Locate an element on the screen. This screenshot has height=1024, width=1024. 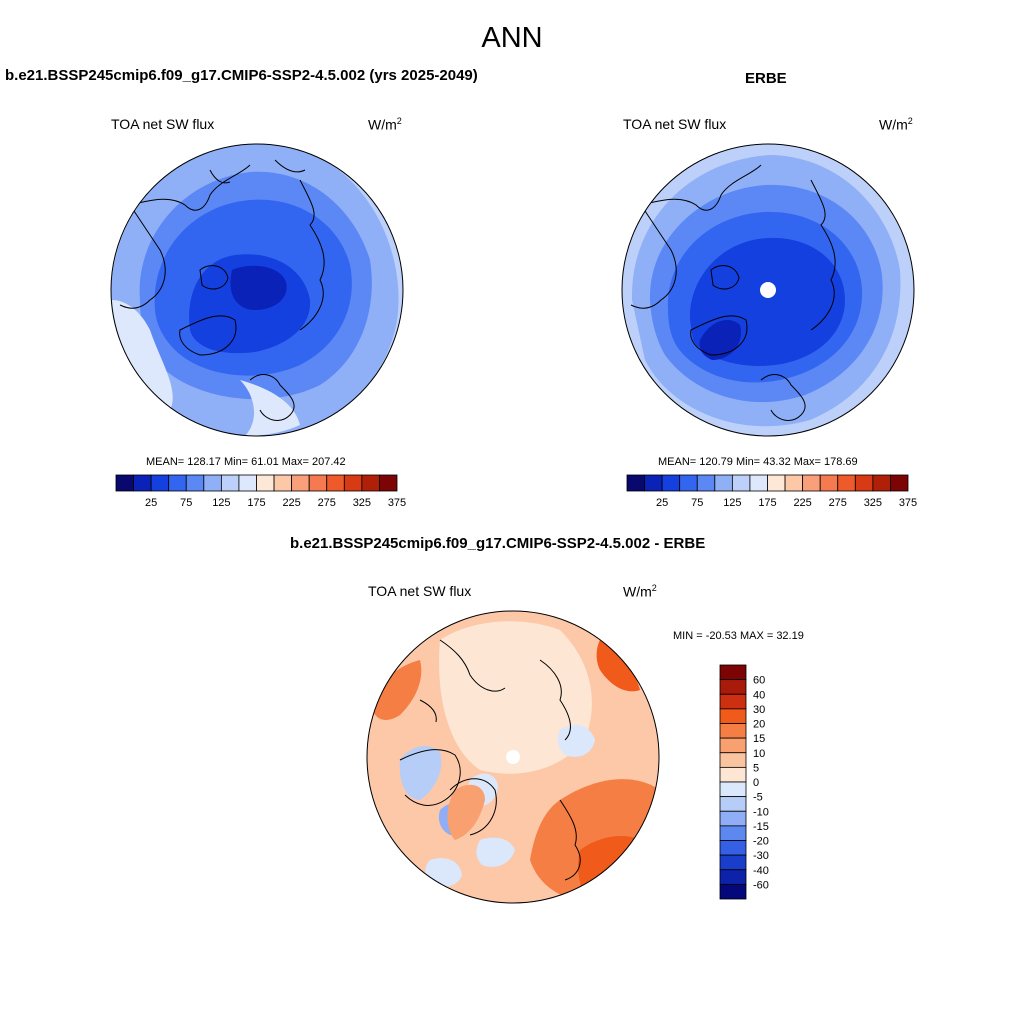
colorbar-erbe: 25 75 125 175 225 275 325 375 is located at coordinates (771, 491).